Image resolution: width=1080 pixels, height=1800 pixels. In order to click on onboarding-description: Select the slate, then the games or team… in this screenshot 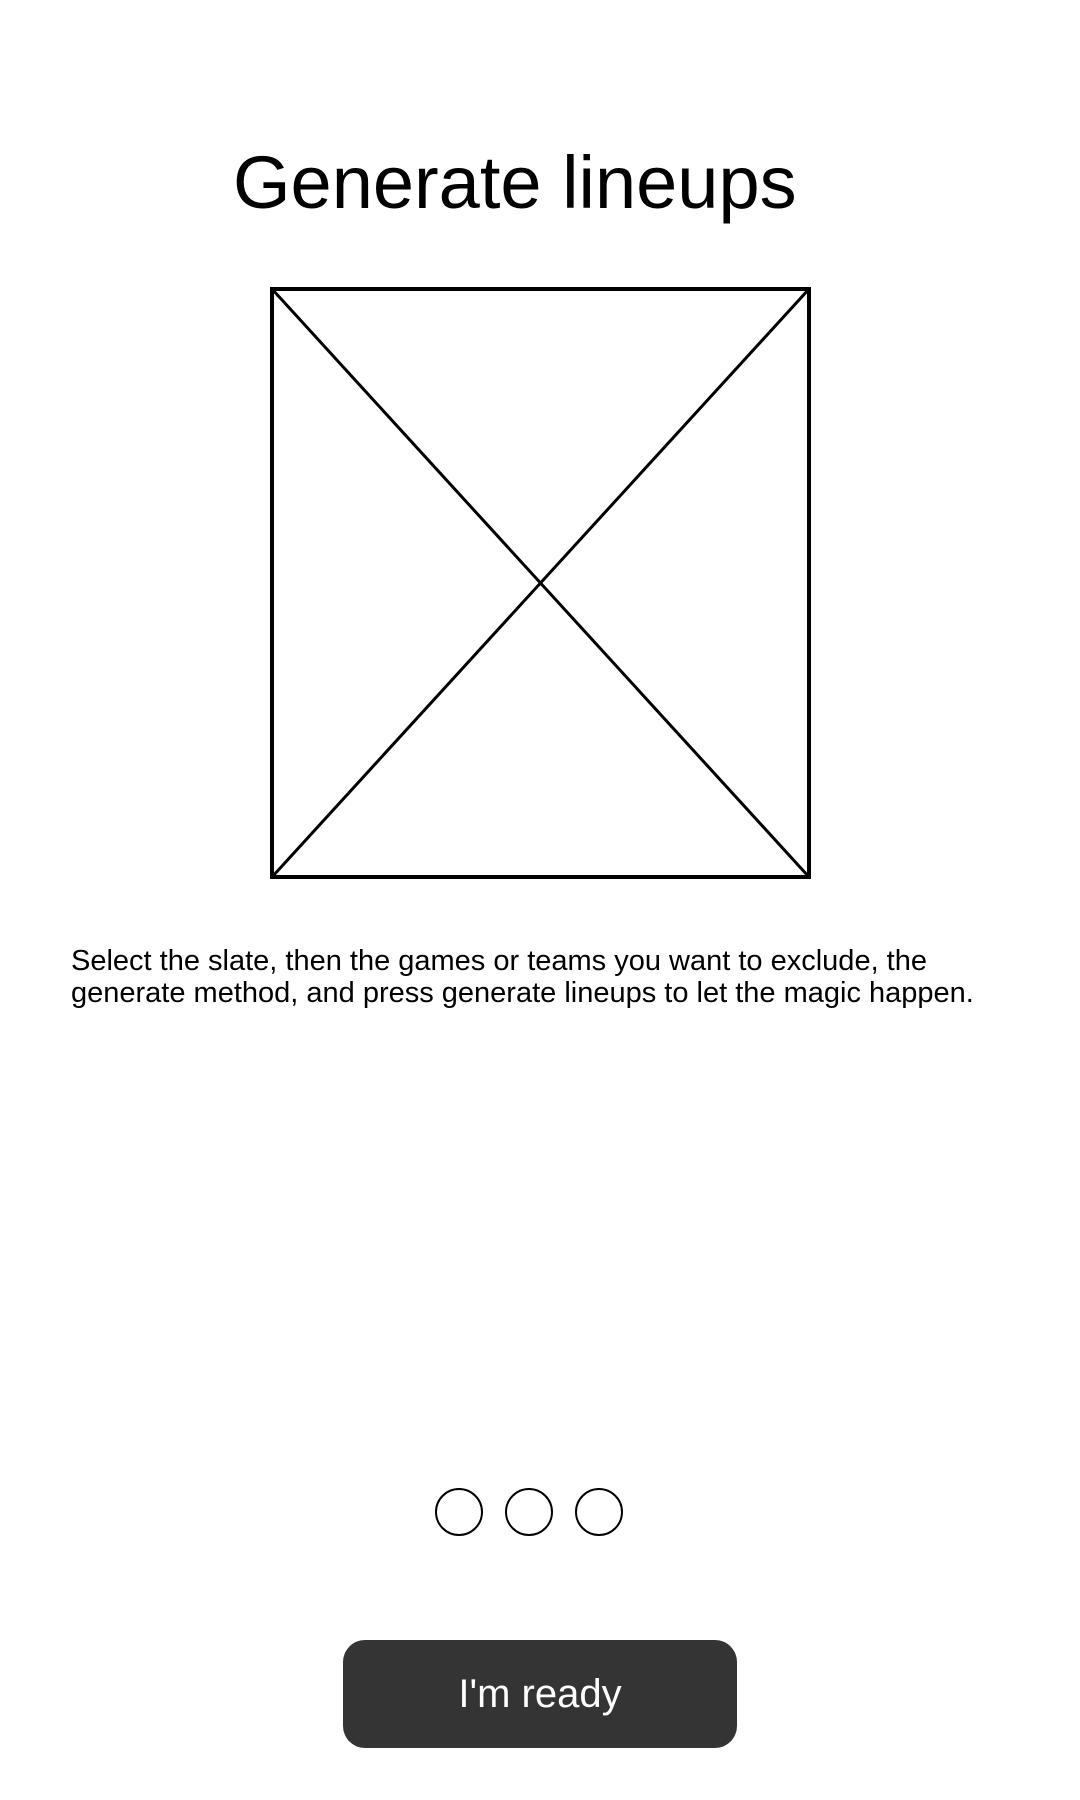, I will do `click(522, 977)`.